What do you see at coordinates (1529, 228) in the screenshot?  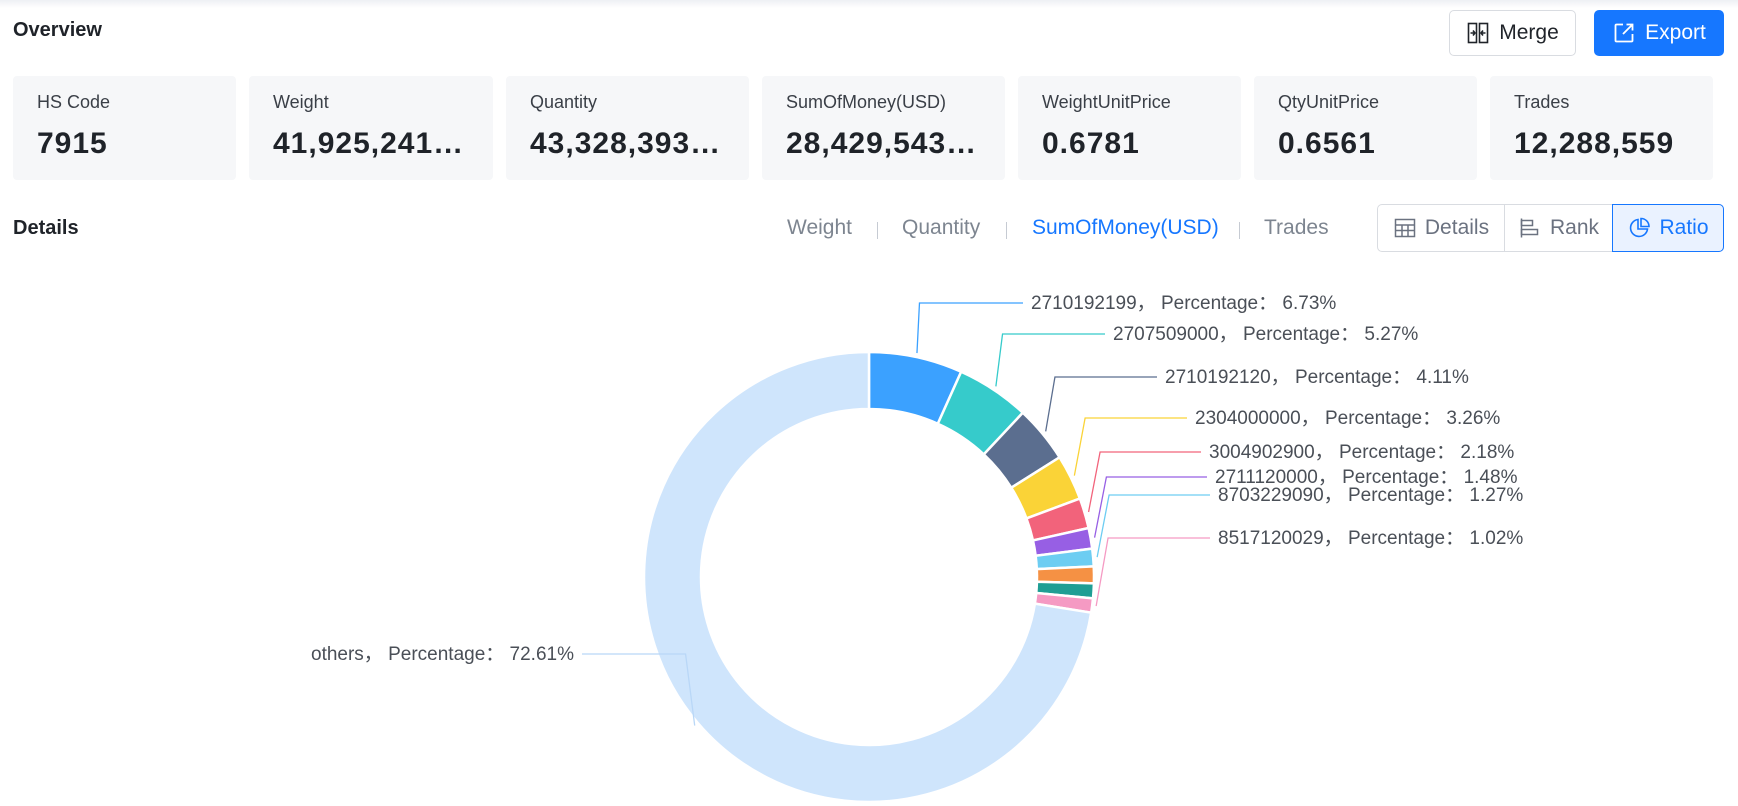 I see `bar-rank-icon` at bounding box center [1529, 228].